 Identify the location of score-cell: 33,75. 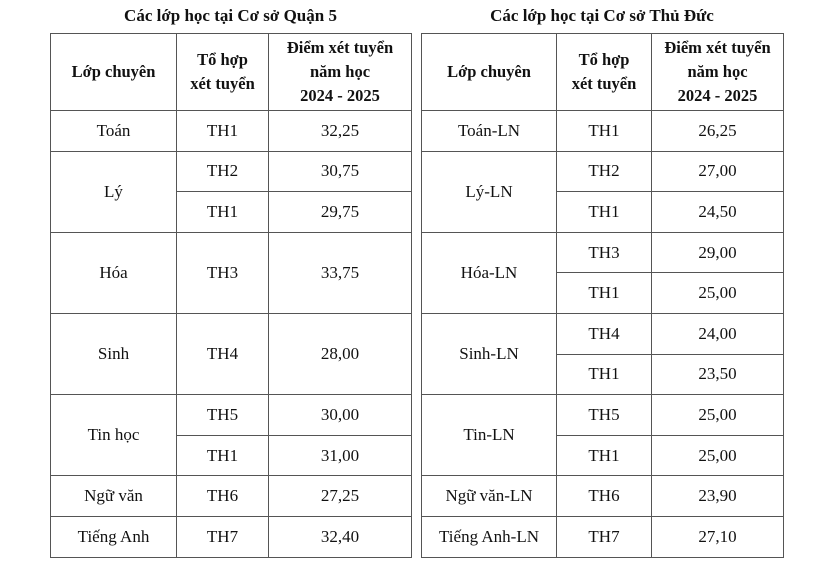
(340, 273).